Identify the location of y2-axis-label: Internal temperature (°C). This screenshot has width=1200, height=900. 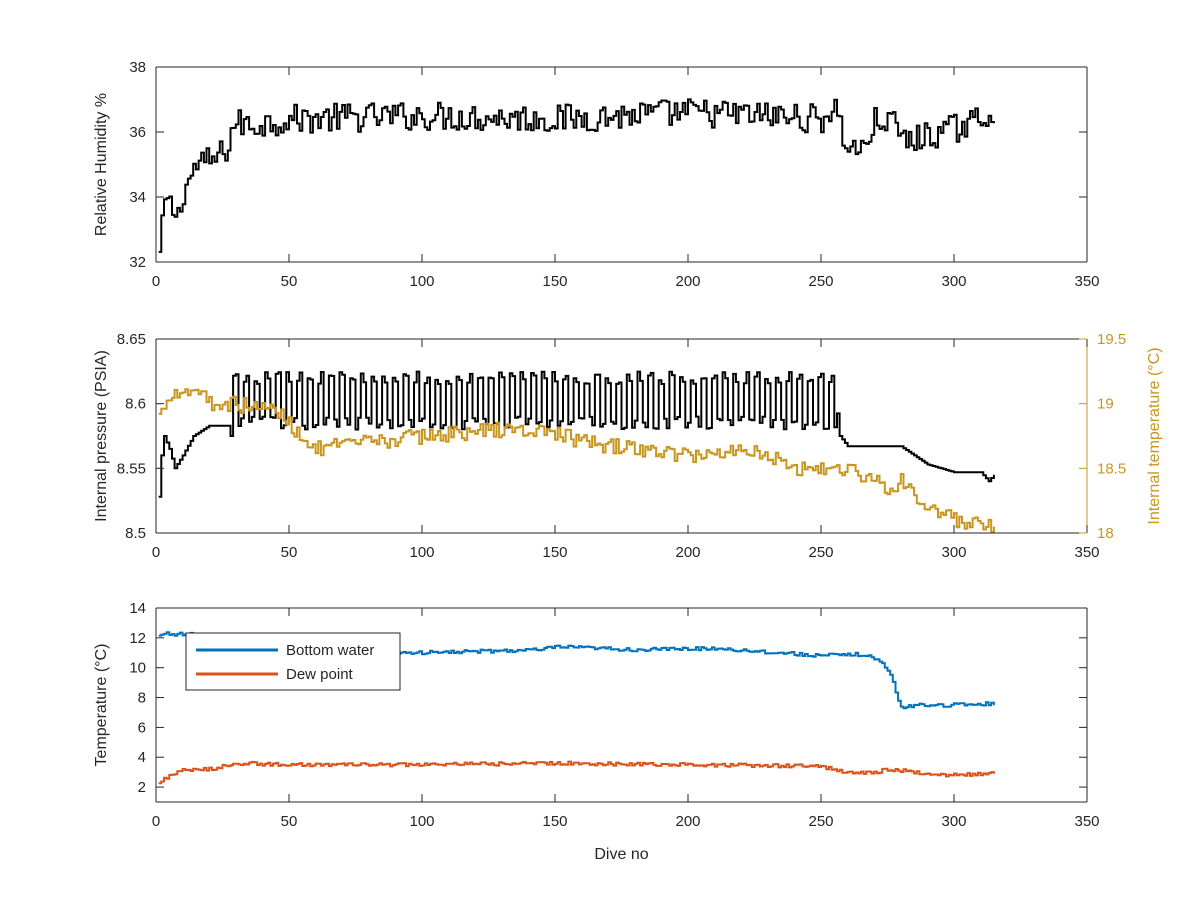
(1154, 435).